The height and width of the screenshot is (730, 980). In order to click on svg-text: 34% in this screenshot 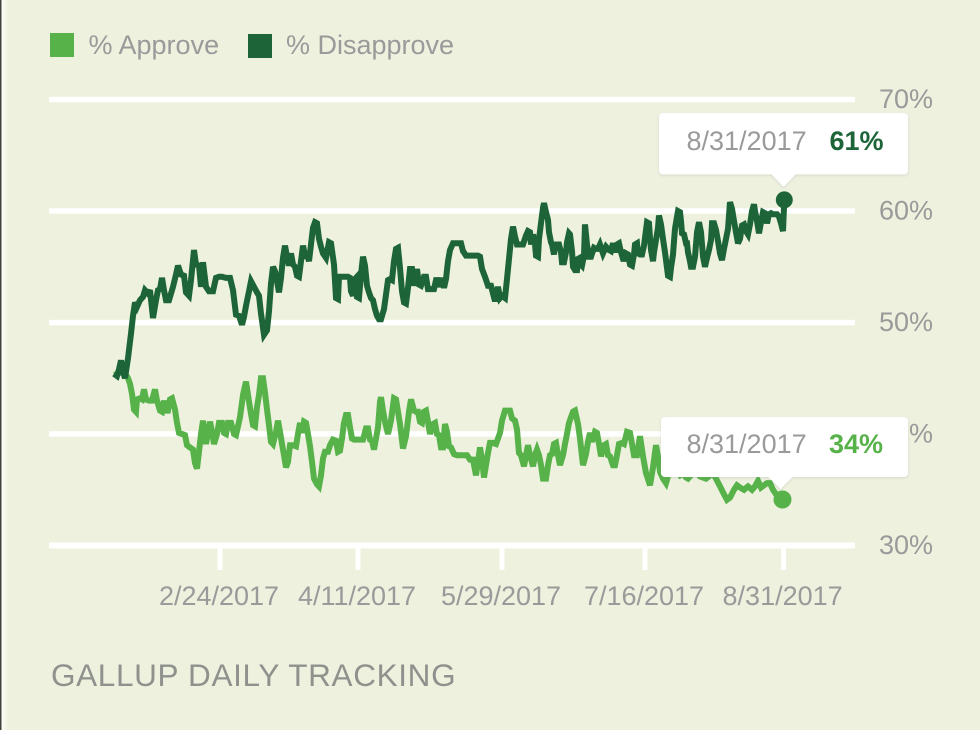, I will do `click(856, 444)`.